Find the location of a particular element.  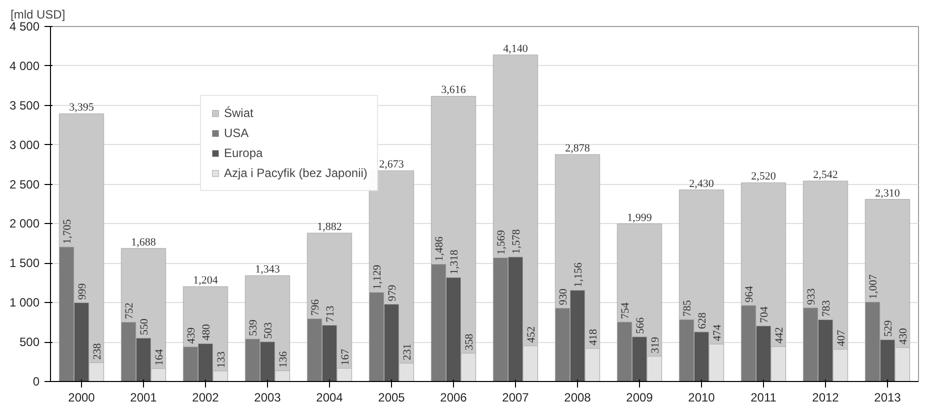

data-label: 1,204 is located at coordinates (205, 280).